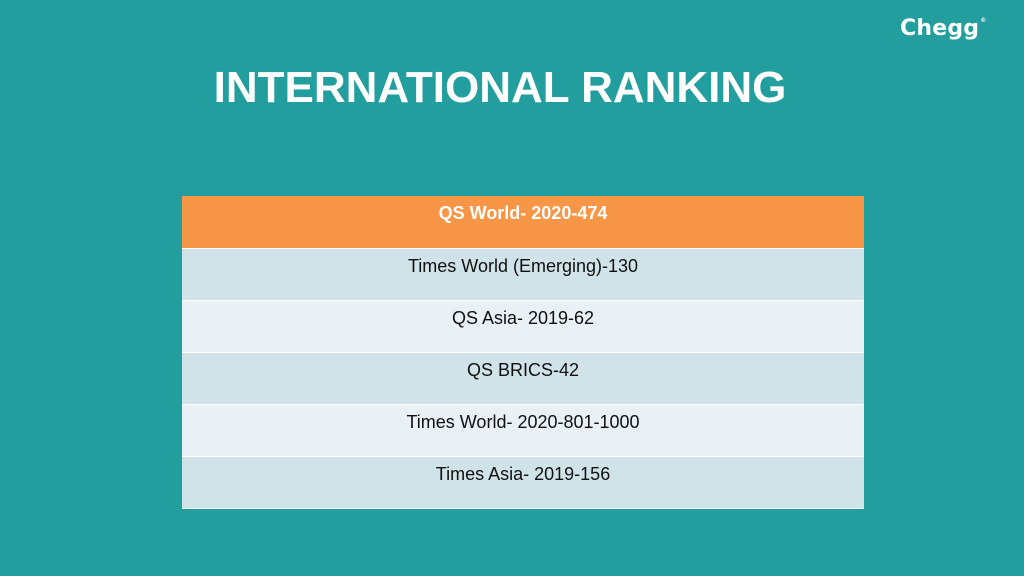  I want to click on table-row: Times World- 2020-801-1000, so click(523, 430).